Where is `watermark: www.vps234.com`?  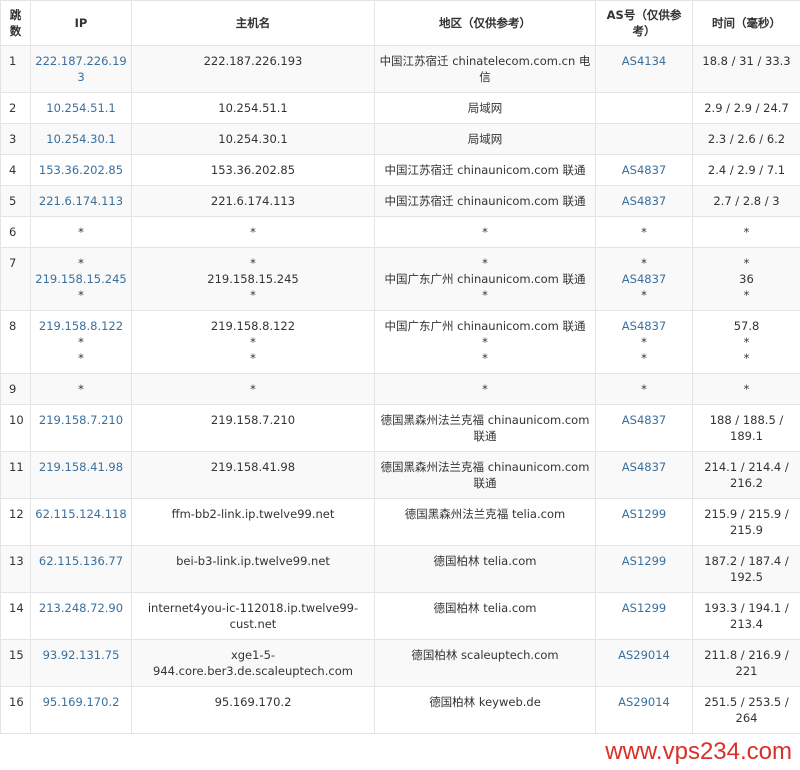 watermark: www.vps234.com is located at coordinates (698, 752).